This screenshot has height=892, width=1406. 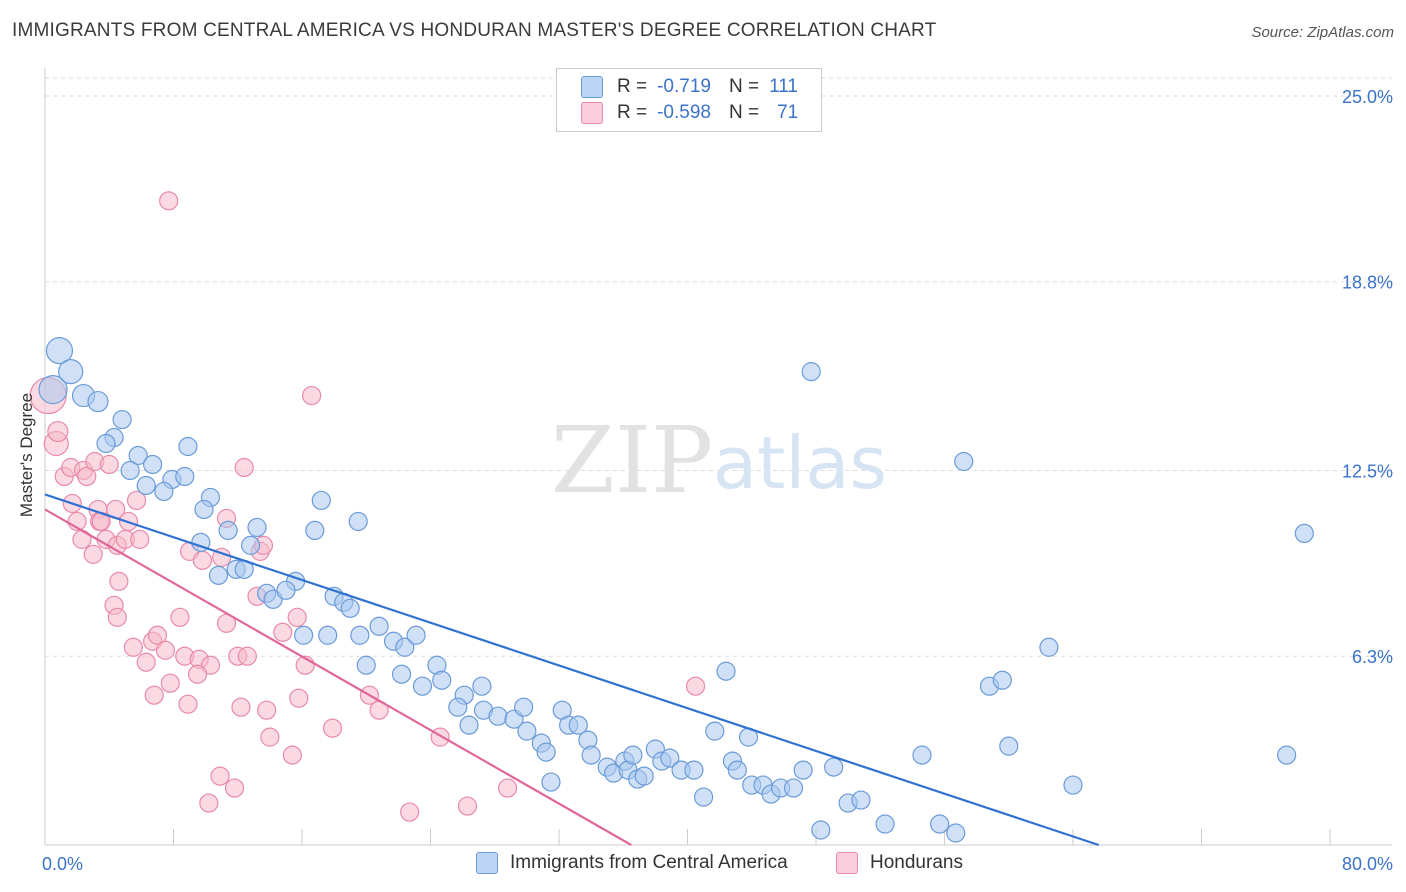 I want to click on y-axis-label: Master's Degree, so click(x=26, y=455).